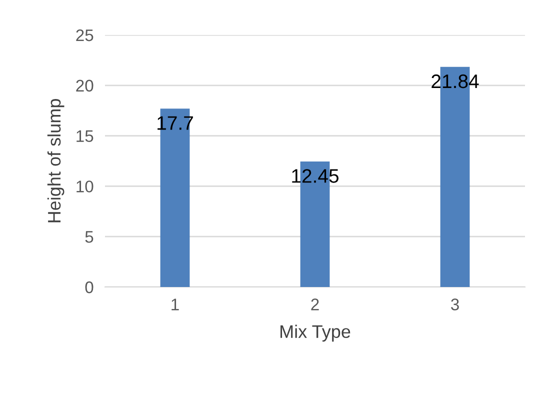 Image resolution: width=554 pixels, height=401 pixels. Describe the element at coordinates (89, 287) in the screenshot. I see `y-tick-label: 0` at that location.